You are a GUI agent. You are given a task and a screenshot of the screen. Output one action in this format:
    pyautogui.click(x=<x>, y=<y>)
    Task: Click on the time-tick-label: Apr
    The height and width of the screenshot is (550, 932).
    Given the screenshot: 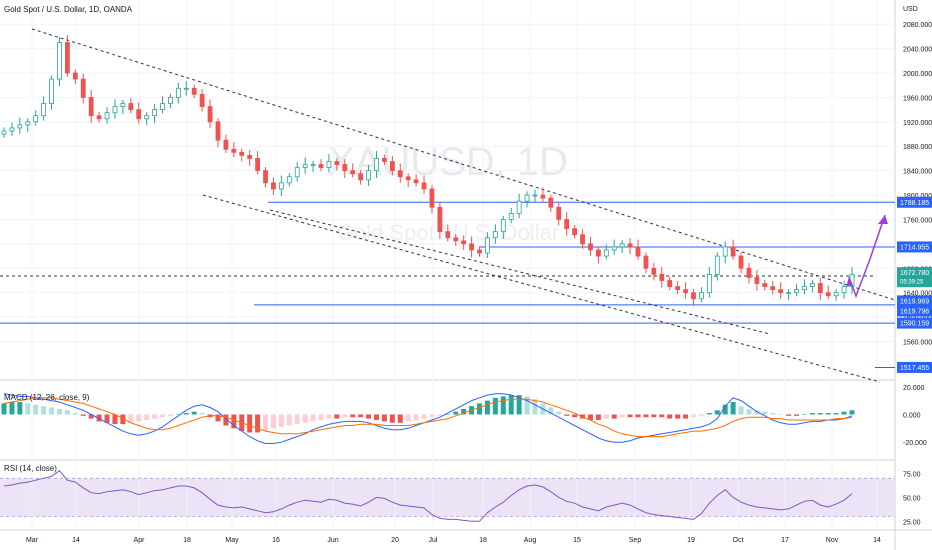 What is the action you would take?
    pyautogui.click(x=140, y=540)
    